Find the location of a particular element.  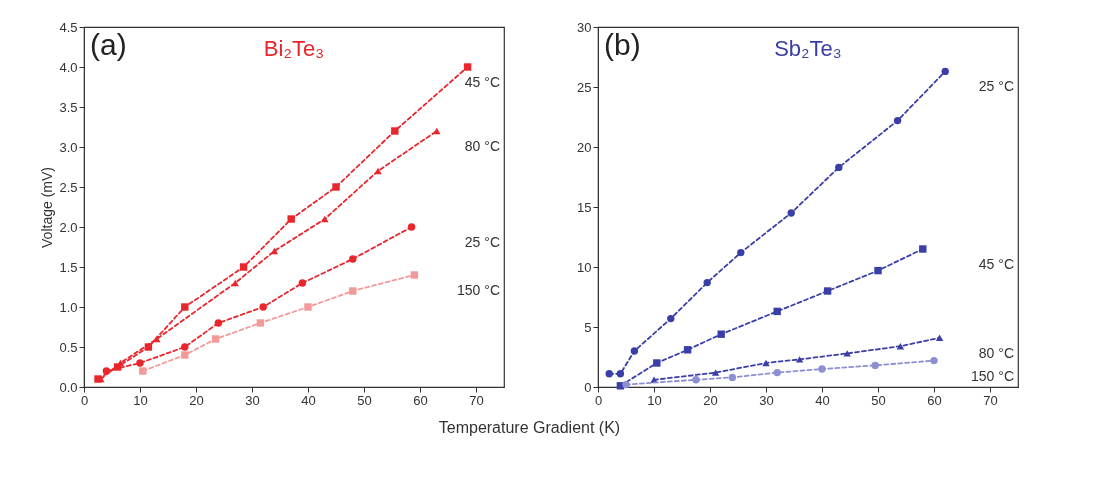

y-tick-label: 0 is located at coordinates (588, 387).